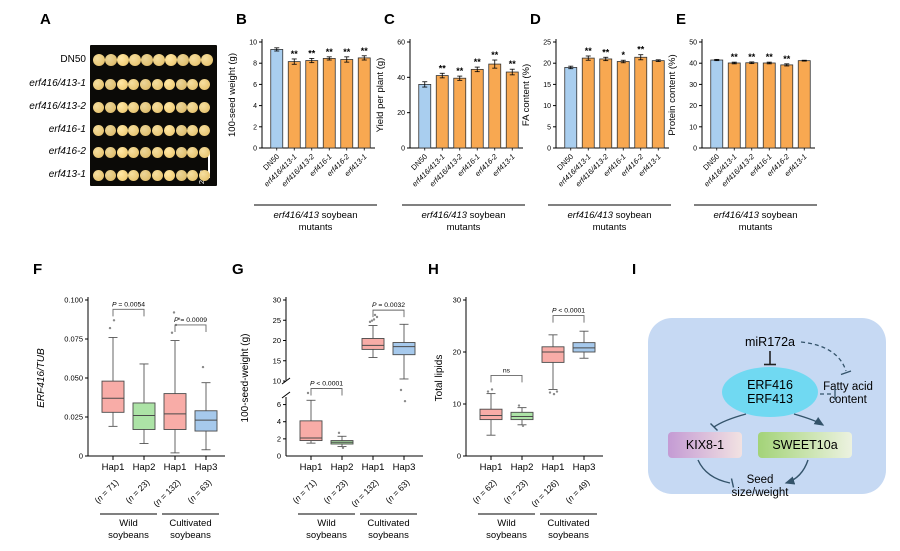 This screenshot has height=551, width=900. Describe the element at coordinates (41, 378) in the screenshot. I see `svg-text: ERF416/TUB` at that location.